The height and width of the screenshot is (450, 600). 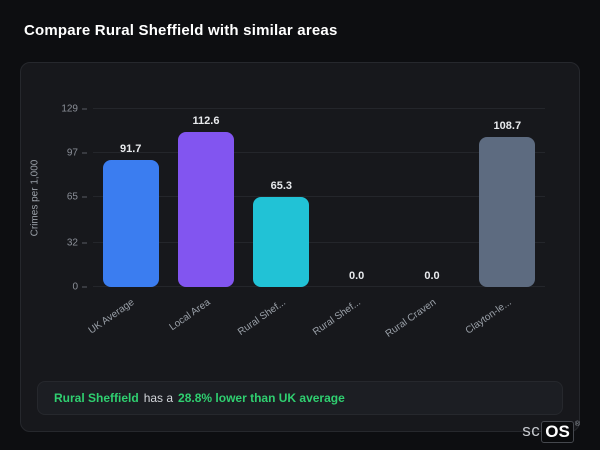 I want to click on x-label-slot: UK Average, so click(x=127, y=316).